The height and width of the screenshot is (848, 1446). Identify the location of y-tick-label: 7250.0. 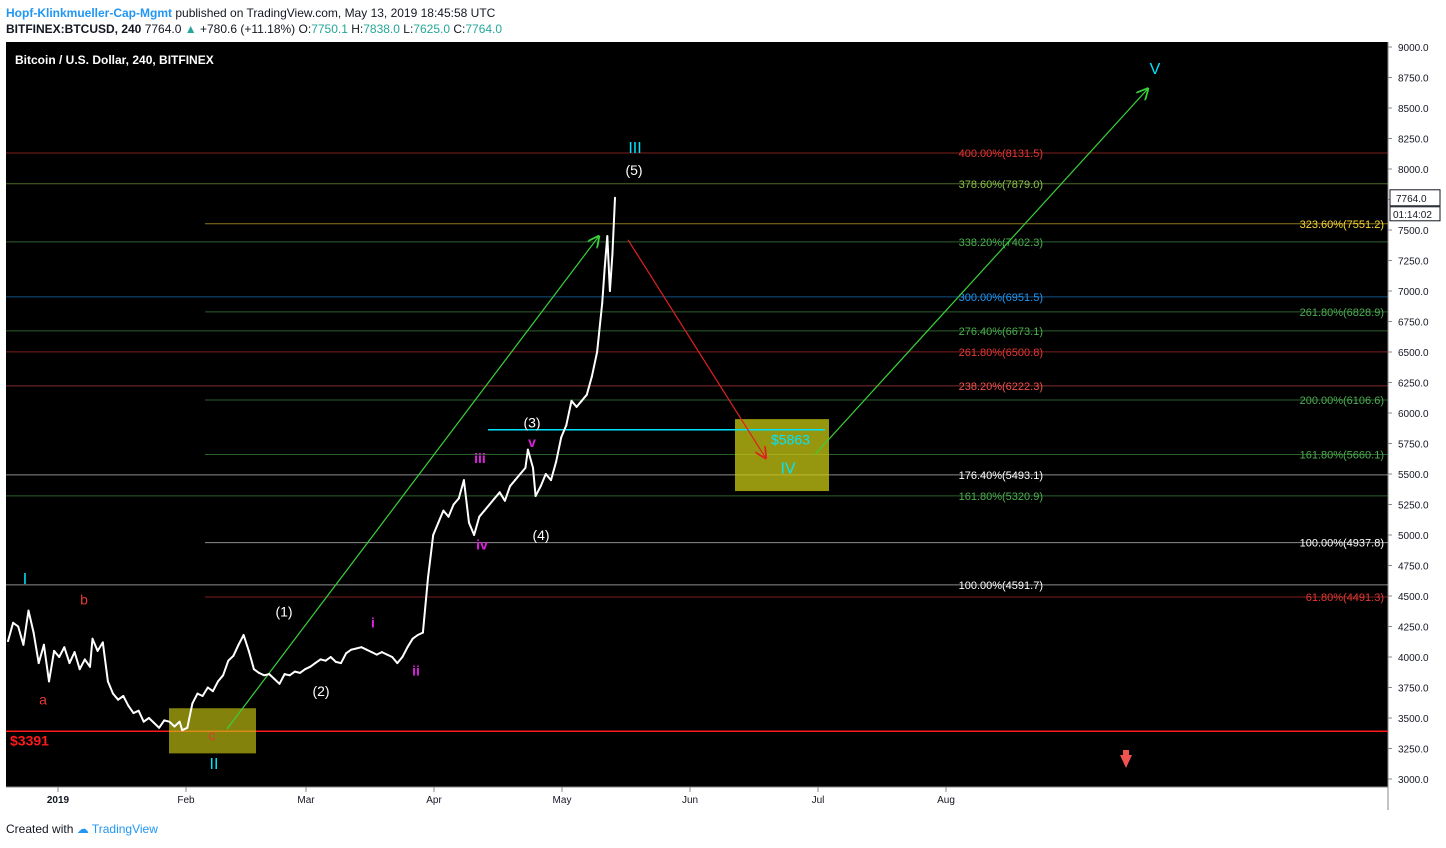
(1413, 262).